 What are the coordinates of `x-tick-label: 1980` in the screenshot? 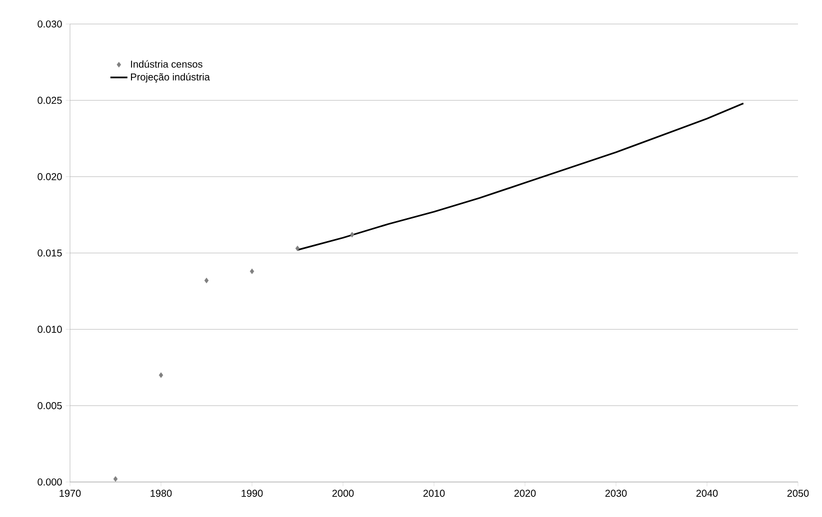 It's located at (161, 493).